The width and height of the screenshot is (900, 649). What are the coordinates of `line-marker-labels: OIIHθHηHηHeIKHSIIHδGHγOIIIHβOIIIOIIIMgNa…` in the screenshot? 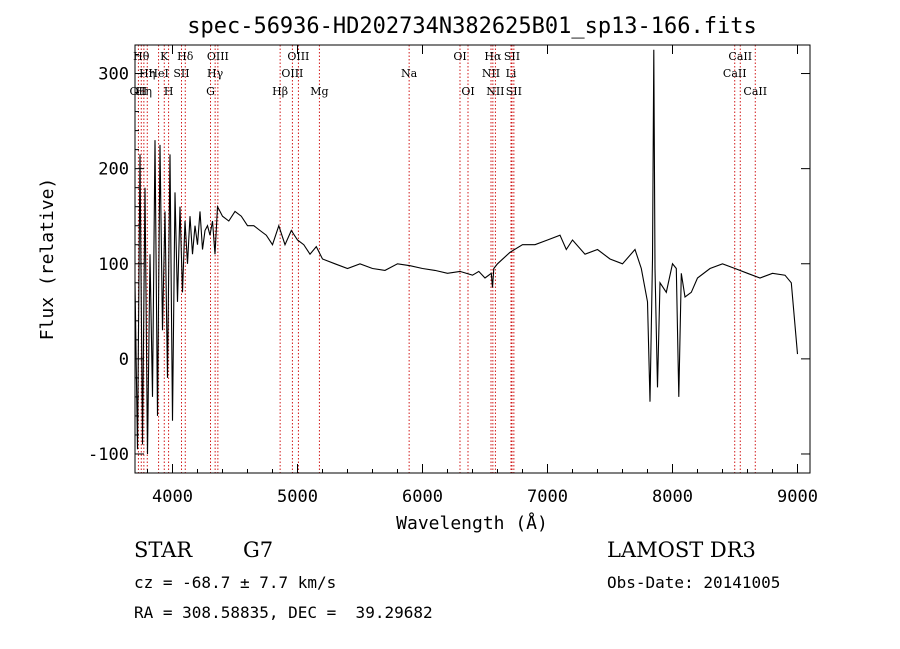 It's located at (449, 74).